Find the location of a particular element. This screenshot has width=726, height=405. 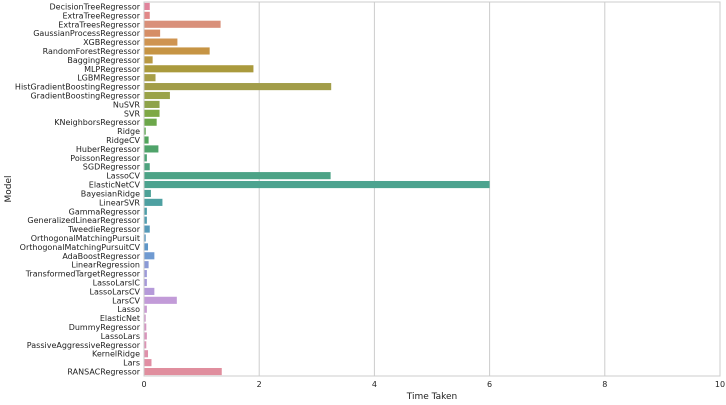

category-label: NuSVR is located at coordinates (127, 104).